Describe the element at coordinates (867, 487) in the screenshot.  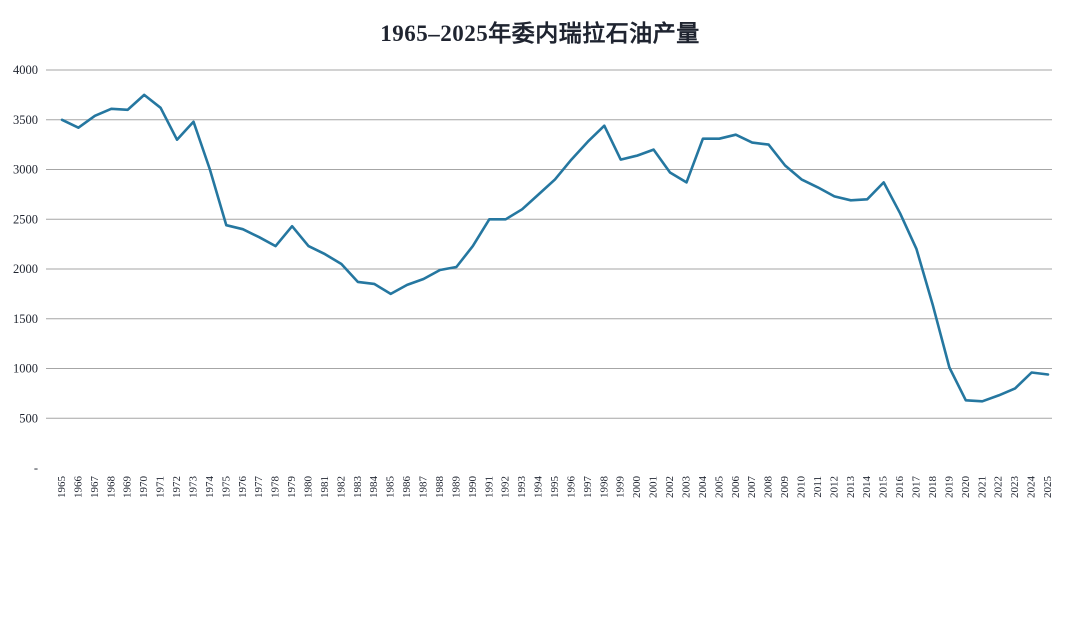
I see `x-axis-tick-label: 2014` at that location.